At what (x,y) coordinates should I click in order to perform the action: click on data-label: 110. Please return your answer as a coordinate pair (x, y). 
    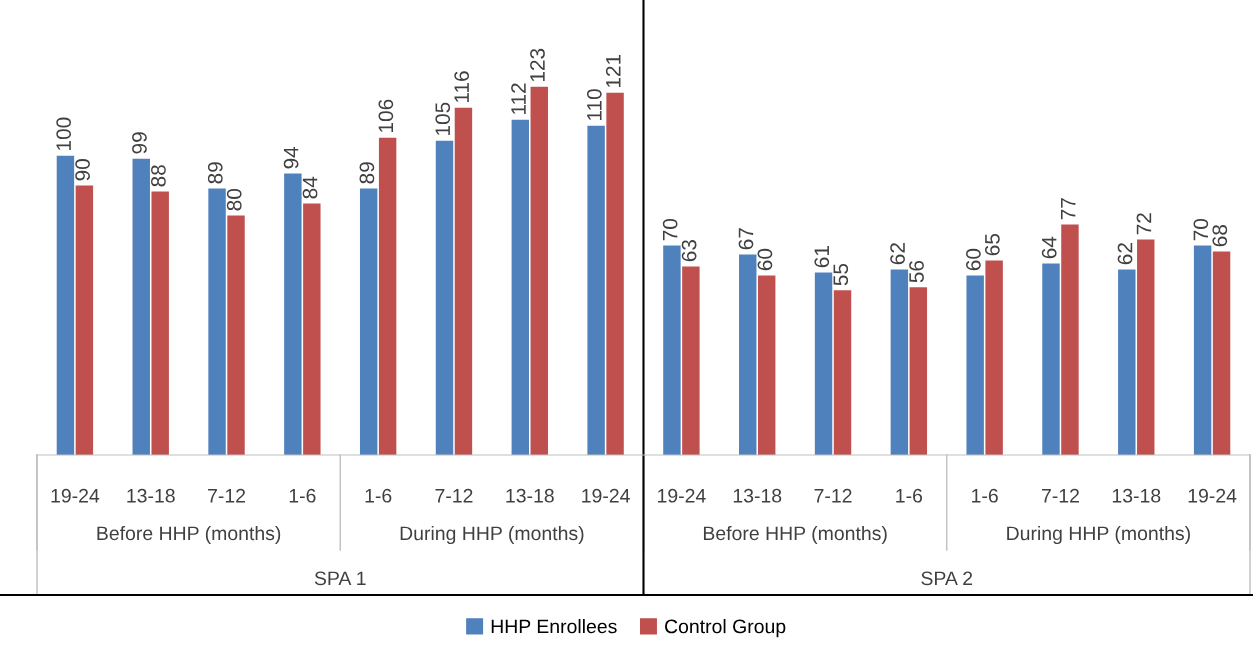
    Looking at the image, I should click on (594, 104).